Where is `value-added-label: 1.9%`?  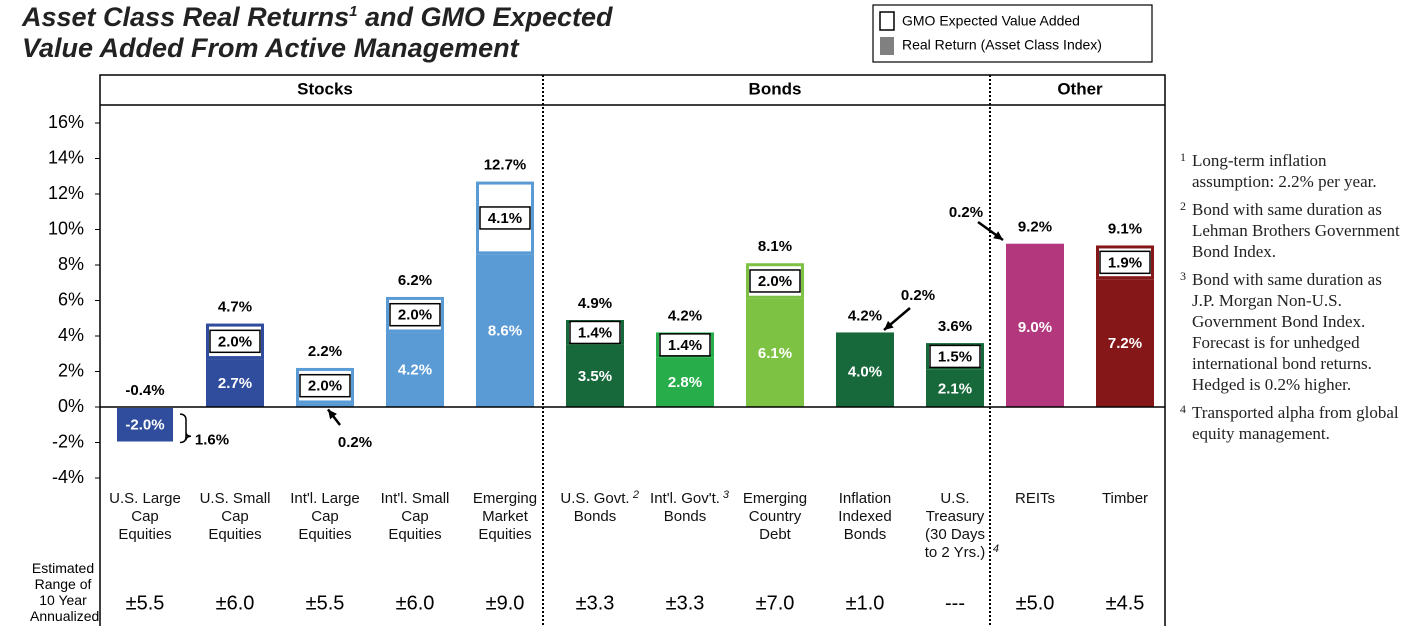
value-added-label: 1.9% is located at coordinates (1125, 262).